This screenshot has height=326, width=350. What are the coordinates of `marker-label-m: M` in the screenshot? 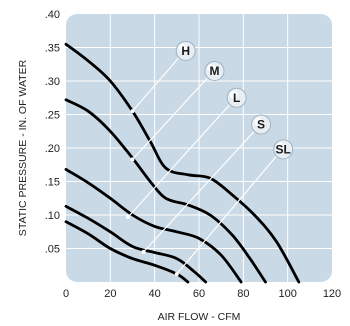 It's located at (215, 71).